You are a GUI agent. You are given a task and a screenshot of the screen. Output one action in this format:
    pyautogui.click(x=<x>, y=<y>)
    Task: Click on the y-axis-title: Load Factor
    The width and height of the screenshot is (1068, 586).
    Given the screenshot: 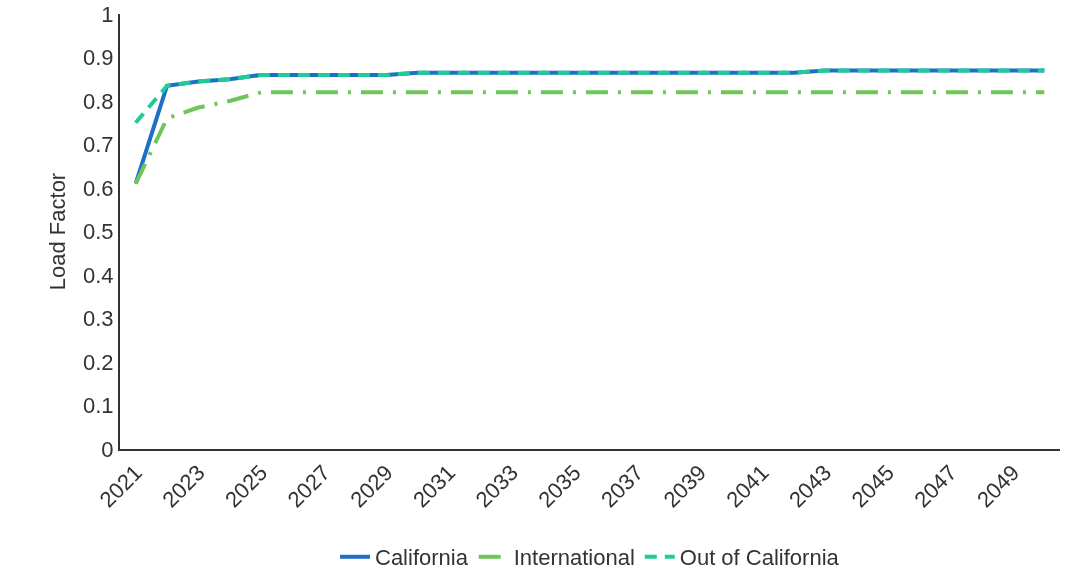 What is the action you would take?
    pyautogui.click(x=57, y=231)
    